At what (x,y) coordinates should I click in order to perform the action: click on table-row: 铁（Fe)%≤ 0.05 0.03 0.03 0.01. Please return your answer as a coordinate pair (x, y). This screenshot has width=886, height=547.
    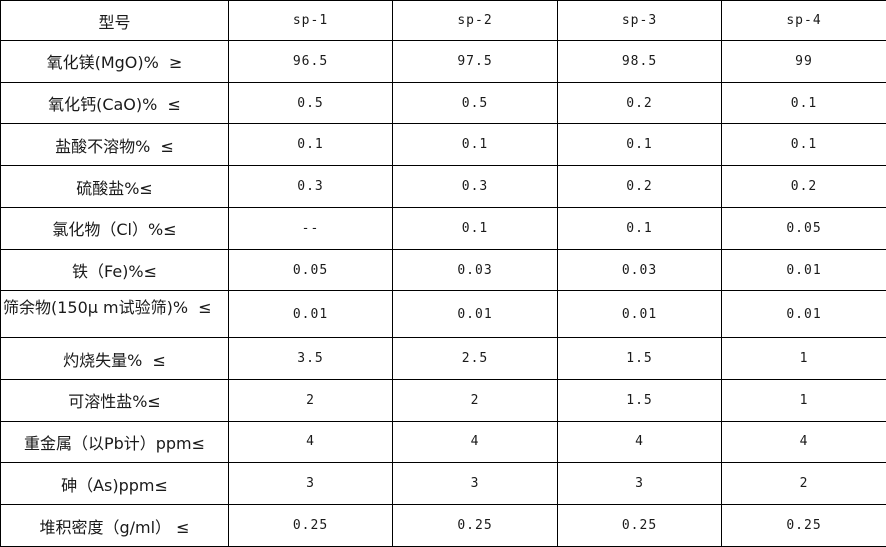
    Looking at the image, I should click on (443, 270).